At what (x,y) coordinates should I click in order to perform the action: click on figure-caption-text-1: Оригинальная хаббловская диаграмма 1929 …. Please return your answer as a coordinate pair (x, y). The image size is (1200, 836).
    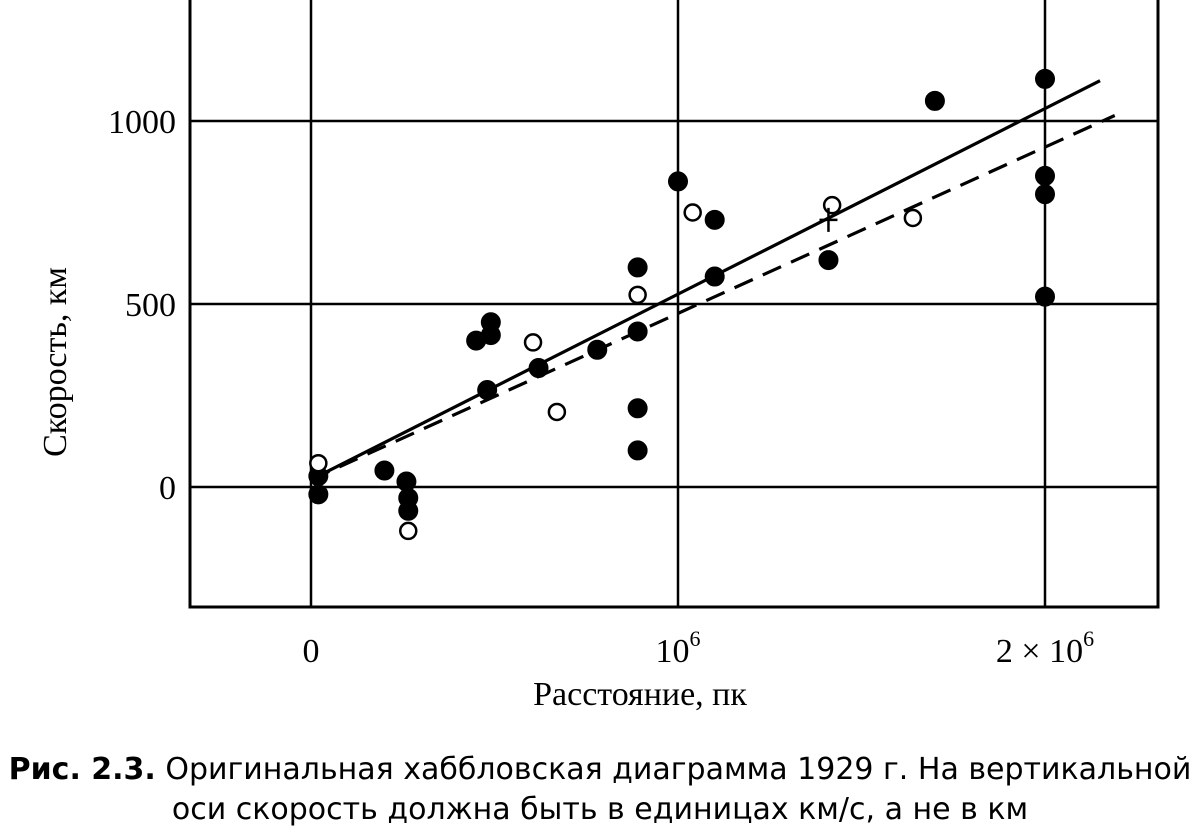
    Looking at the image, I should click on (678, 769).